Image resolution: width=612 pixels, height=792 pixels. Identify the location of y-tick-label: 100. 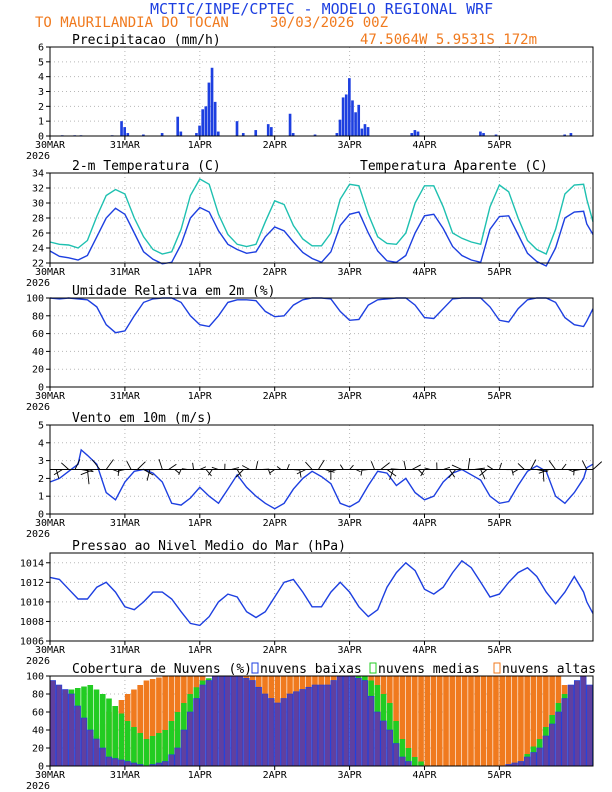
(35, 299).